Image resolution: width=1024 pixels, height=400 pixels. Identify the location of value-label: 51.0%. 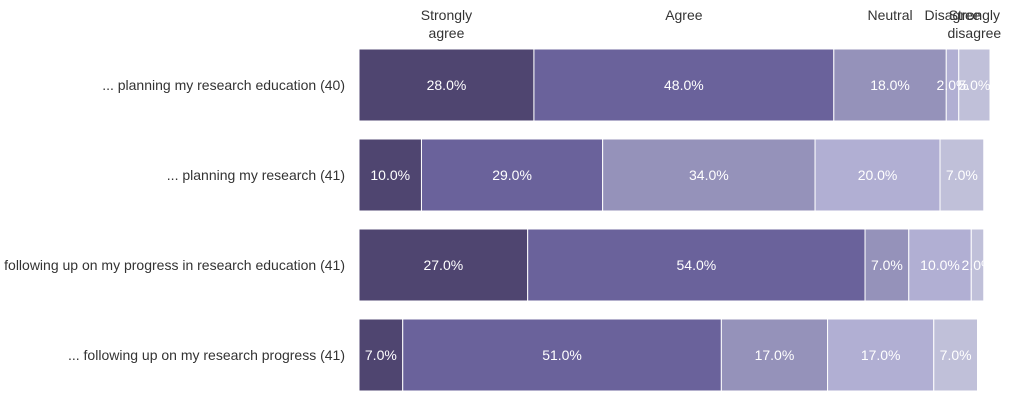
(562, 355).